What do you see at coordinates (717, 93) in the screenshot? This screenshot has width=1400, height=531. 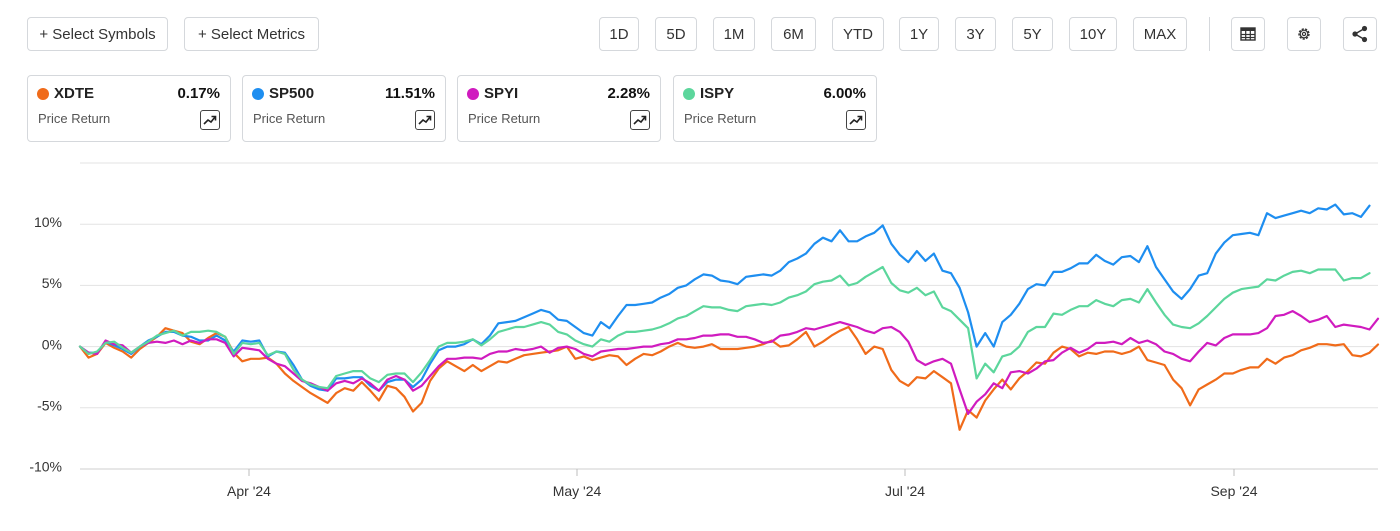 I see `card-symbol: ISPY` at bounding box center [717, 93].